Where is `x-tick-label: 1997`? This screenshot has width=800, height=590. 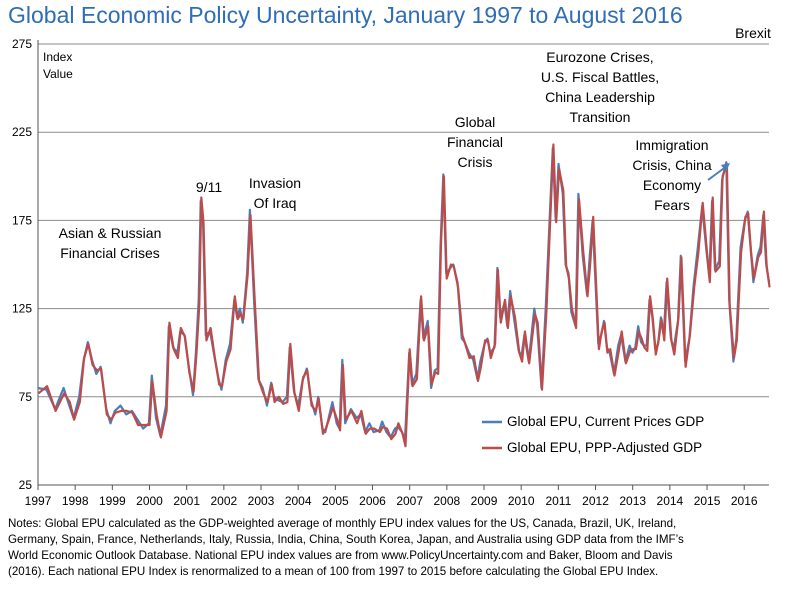
x-tick-label: 1997 is located at coordinates (38, 501).